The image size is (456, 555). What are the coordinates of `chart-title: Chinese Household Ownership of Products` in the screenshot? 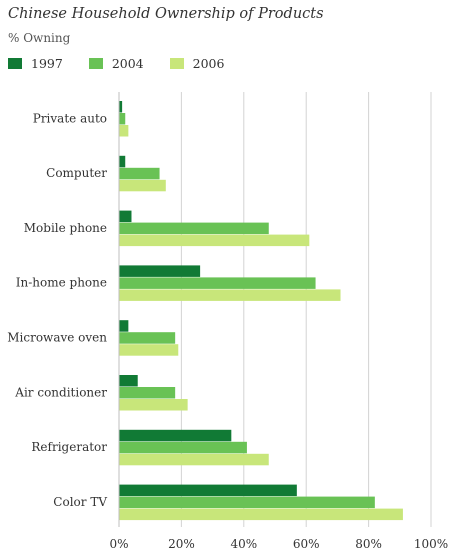 It's located at (166, 14).